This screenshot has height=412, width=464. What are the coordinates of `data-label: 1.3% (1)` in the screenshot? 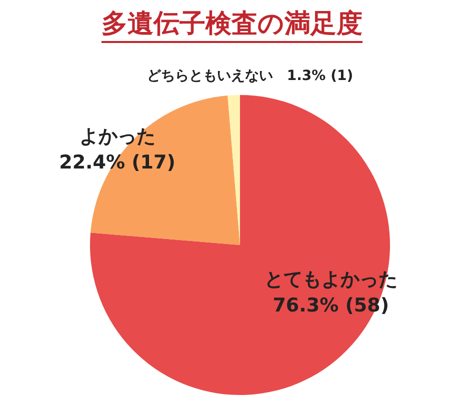 It's located at (320, 76).